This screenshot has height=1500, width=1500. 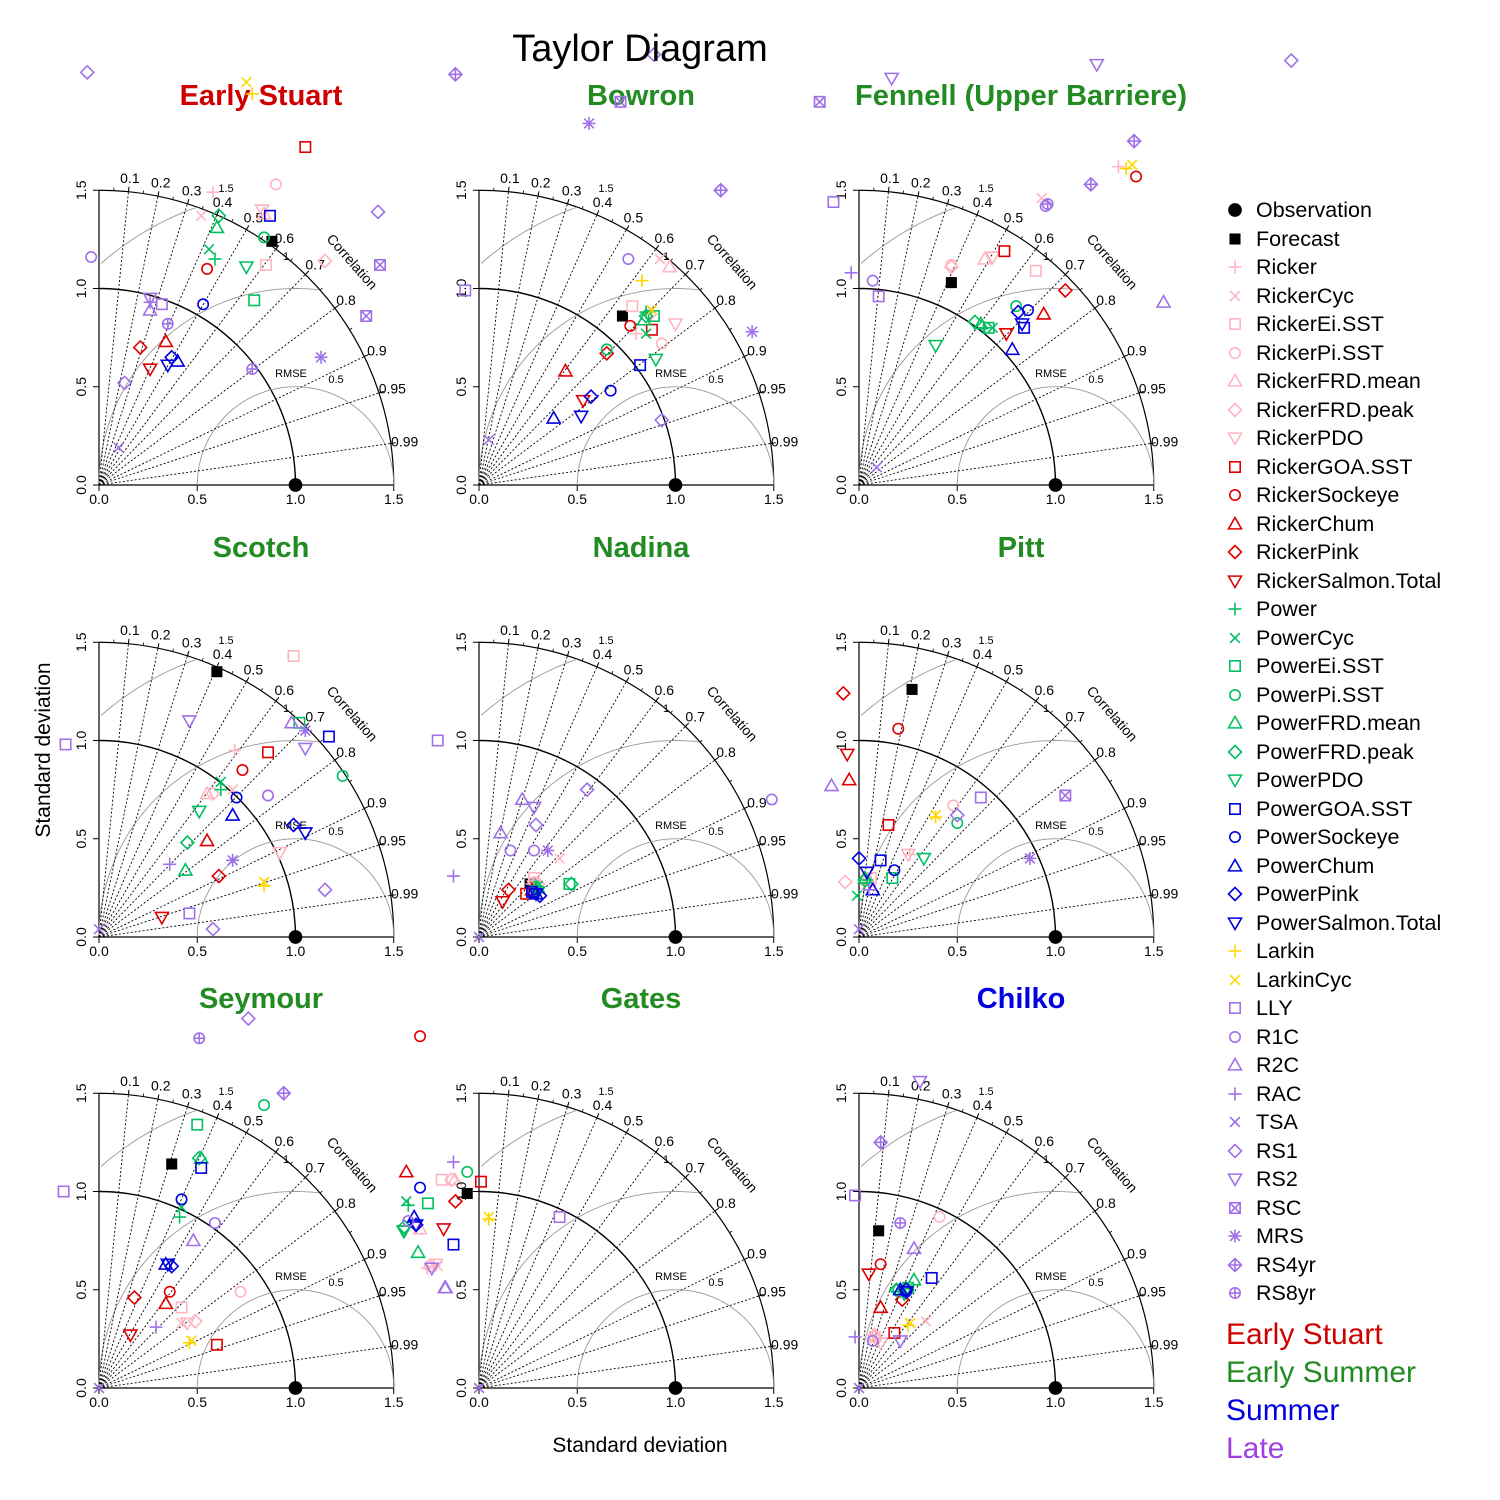 I want to click on point-rs4yr, so click(x=721, y=190).